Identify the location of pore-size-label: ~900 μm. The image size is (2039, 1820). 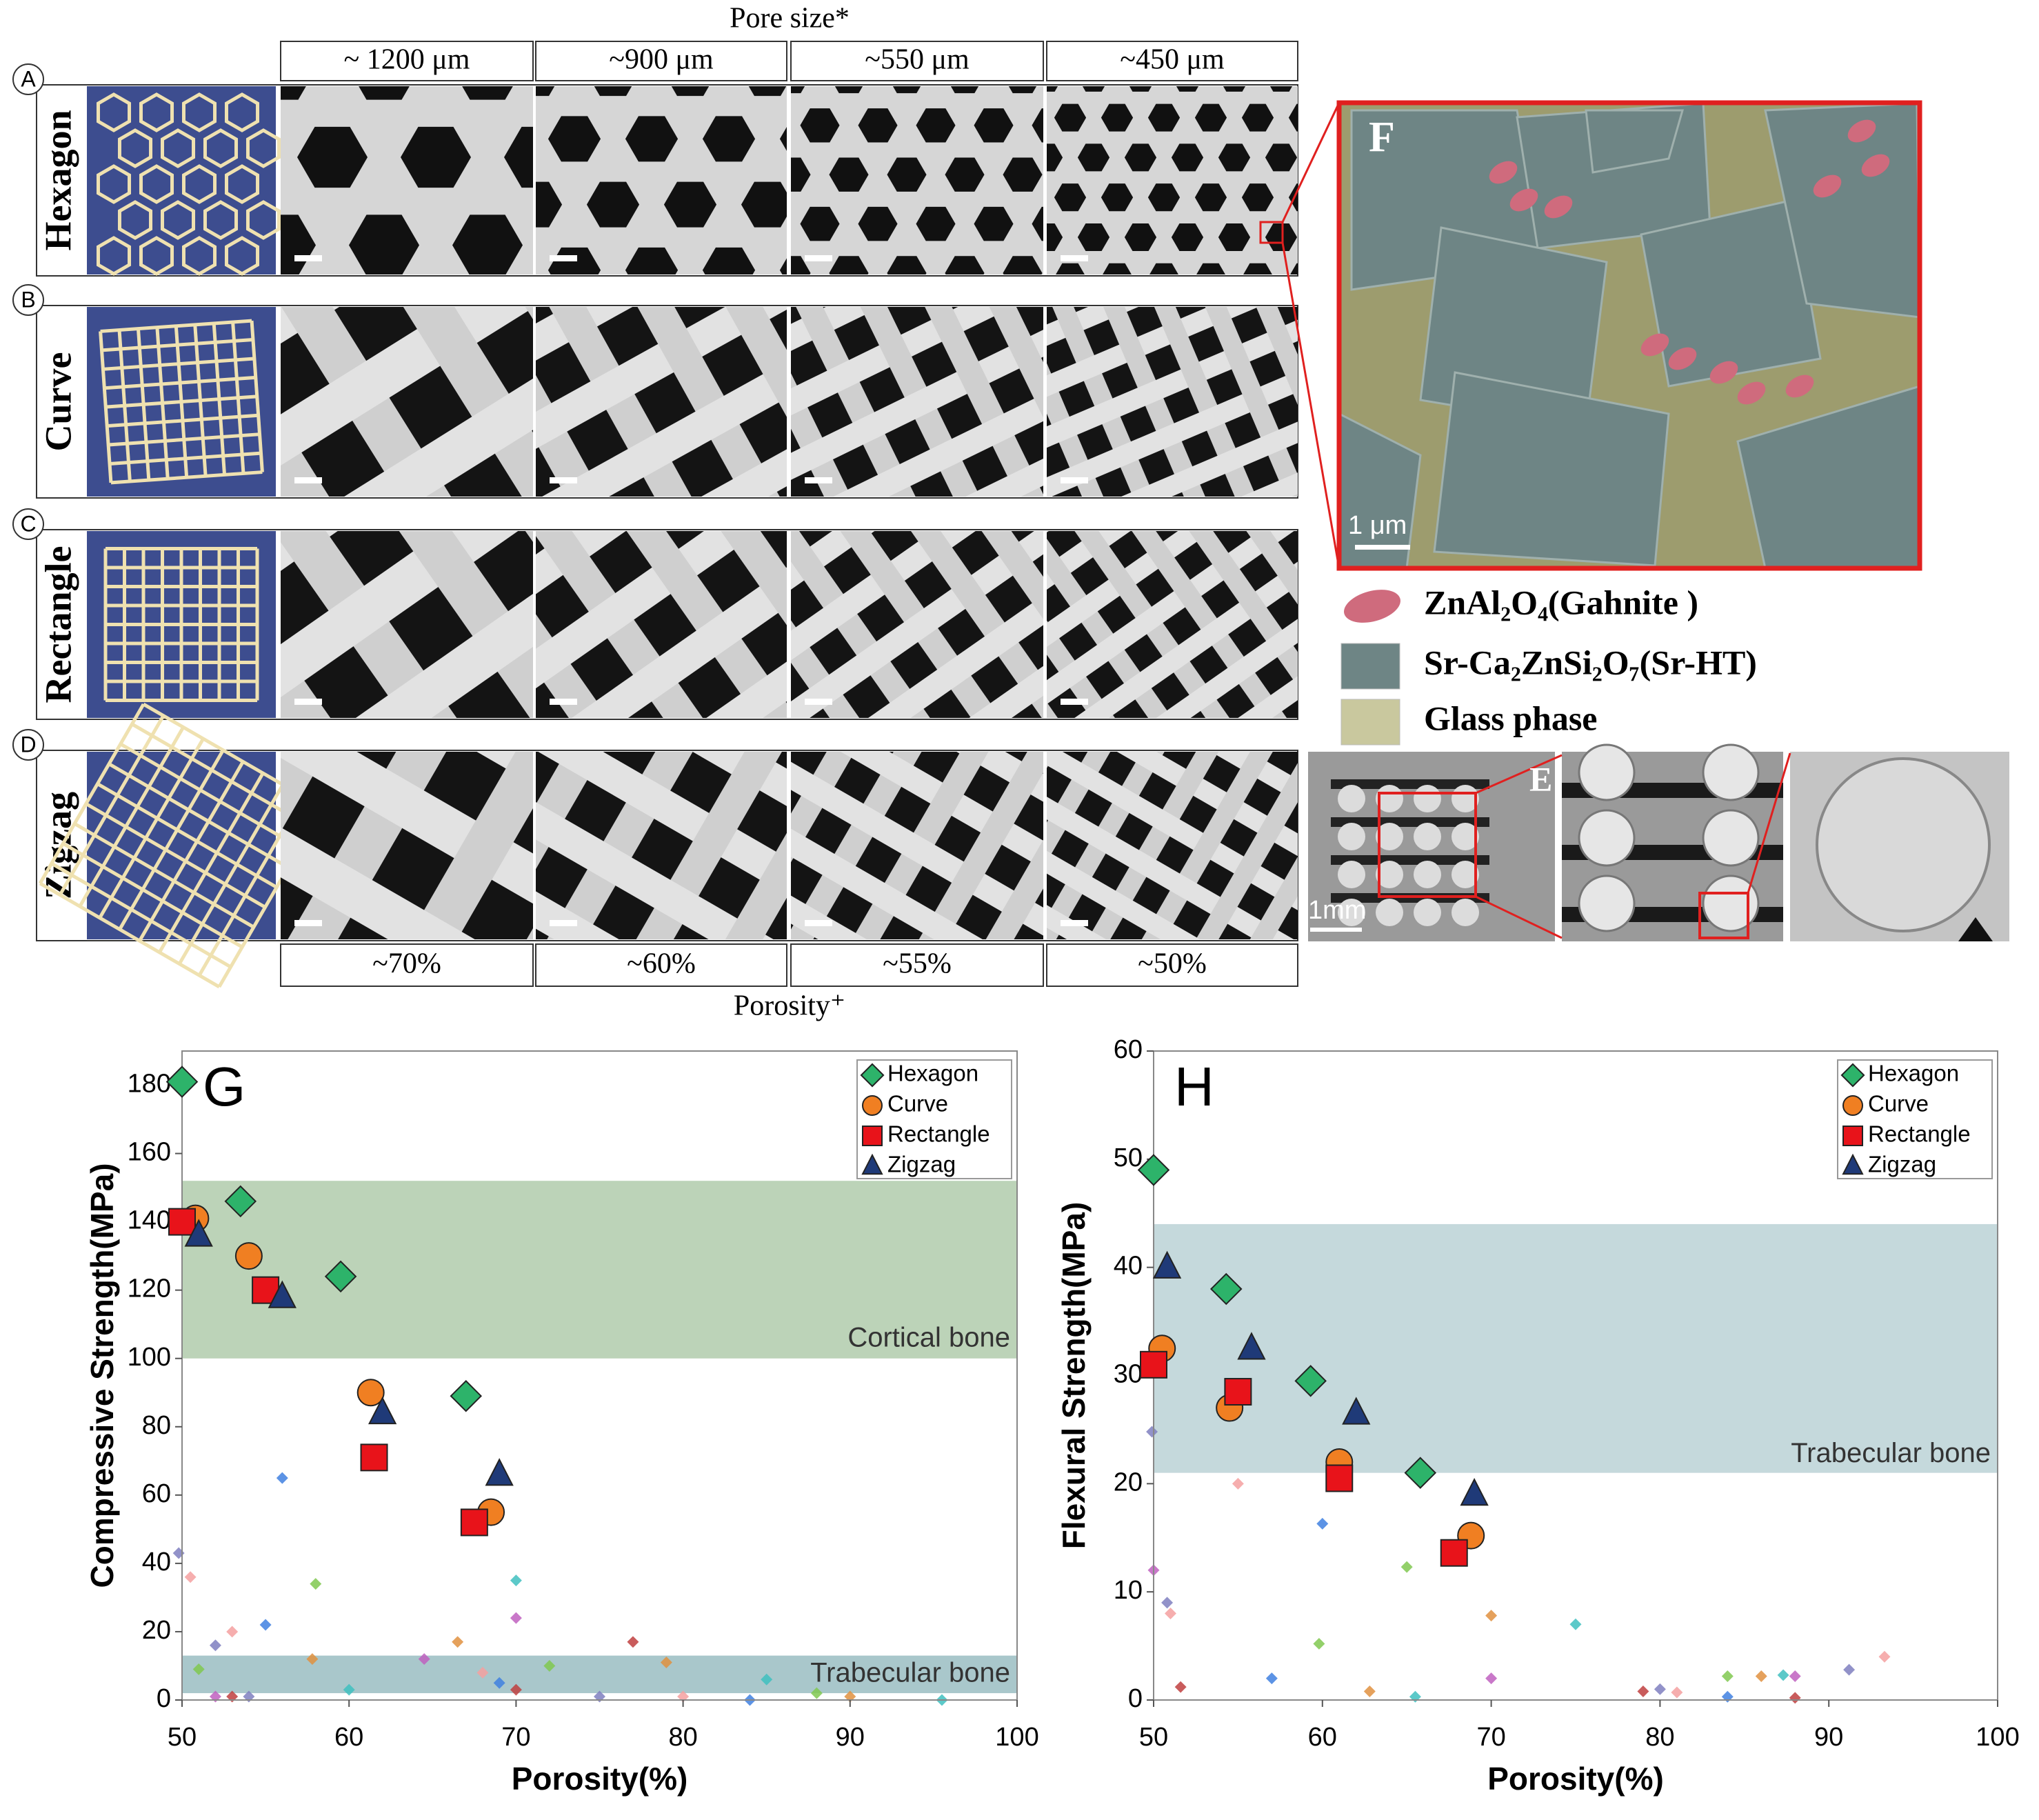
(661, 60).